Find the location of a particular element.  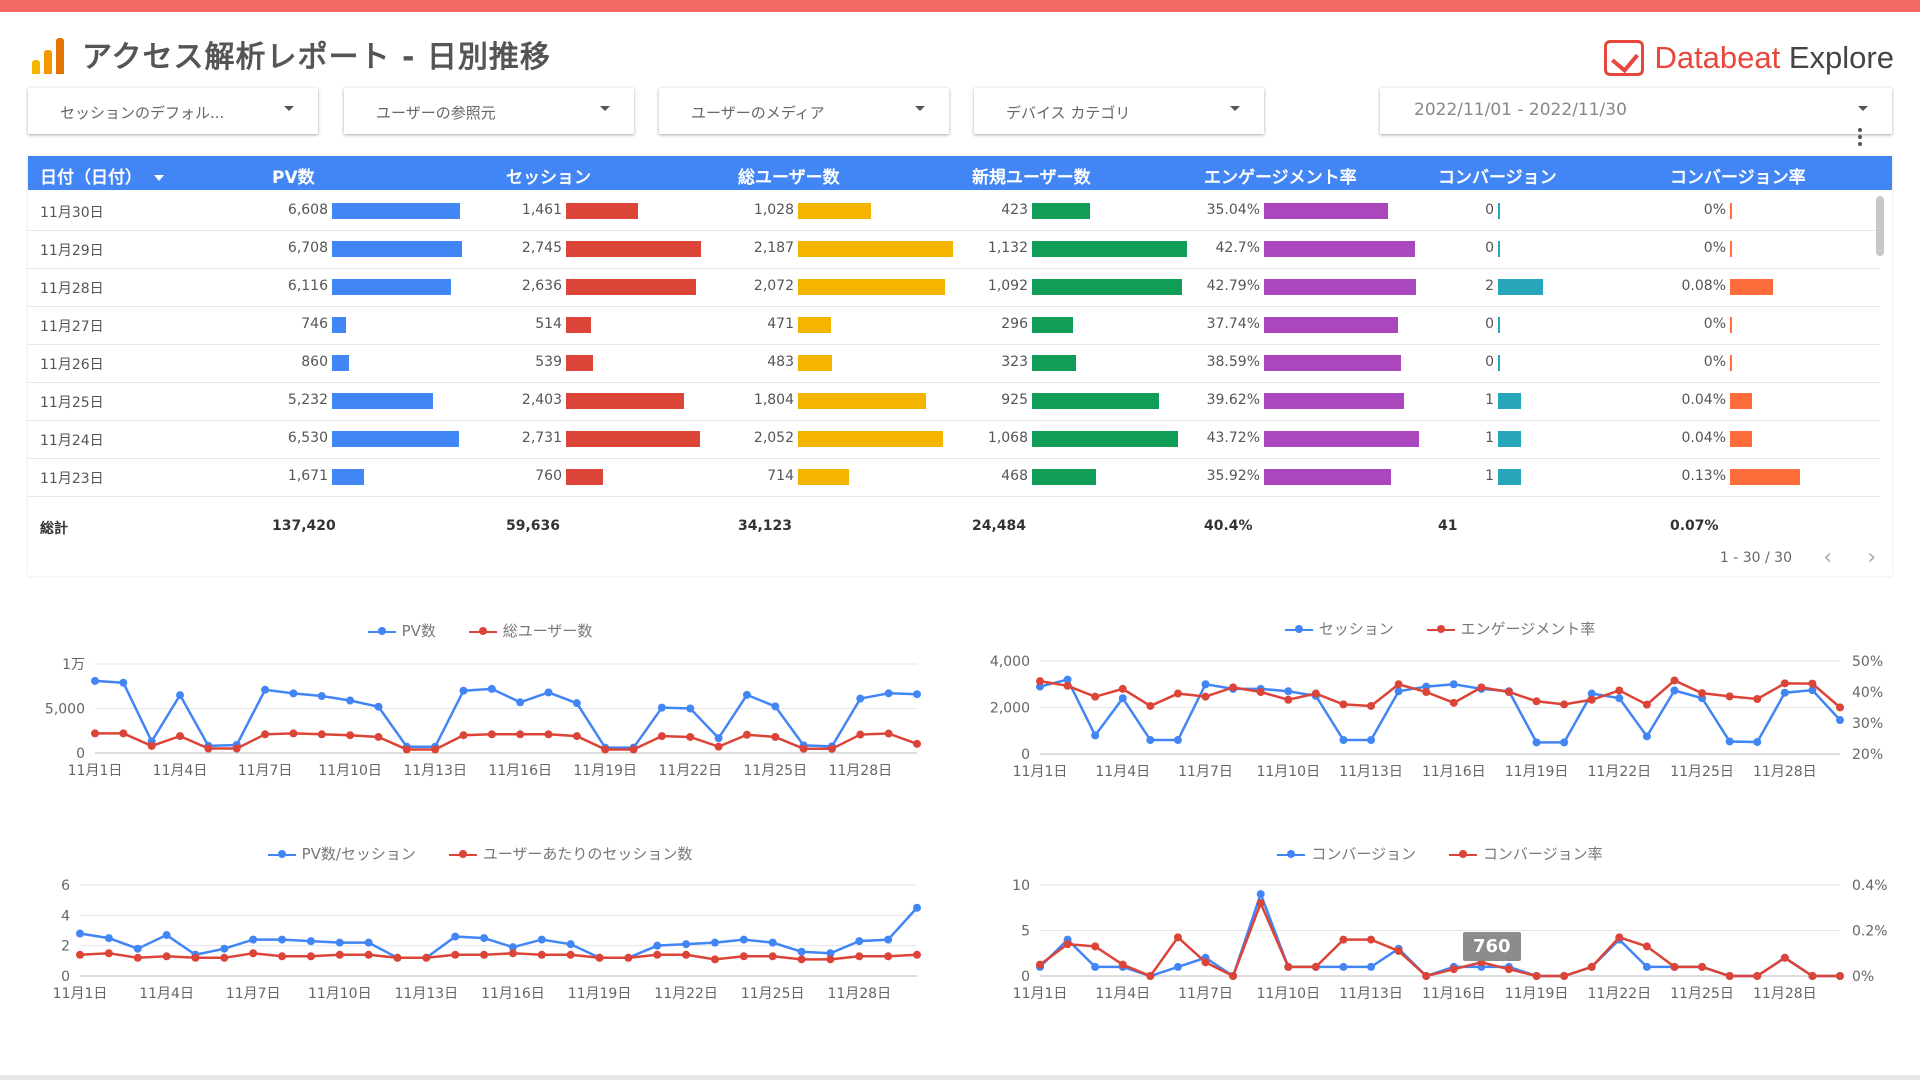

cell-sess: 1,461 is located at coordinates (541, 210).